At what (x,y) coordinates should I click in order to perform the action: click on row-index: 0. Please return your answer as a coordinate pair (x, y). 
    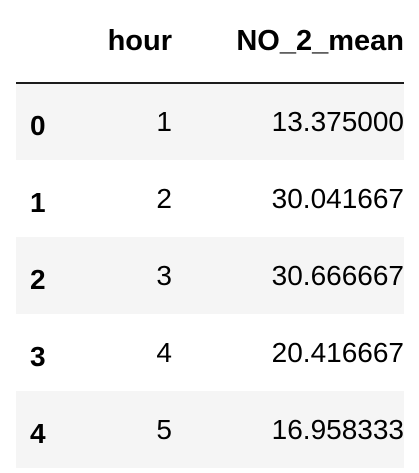
    Looking at the image, I should click on (38, 125).